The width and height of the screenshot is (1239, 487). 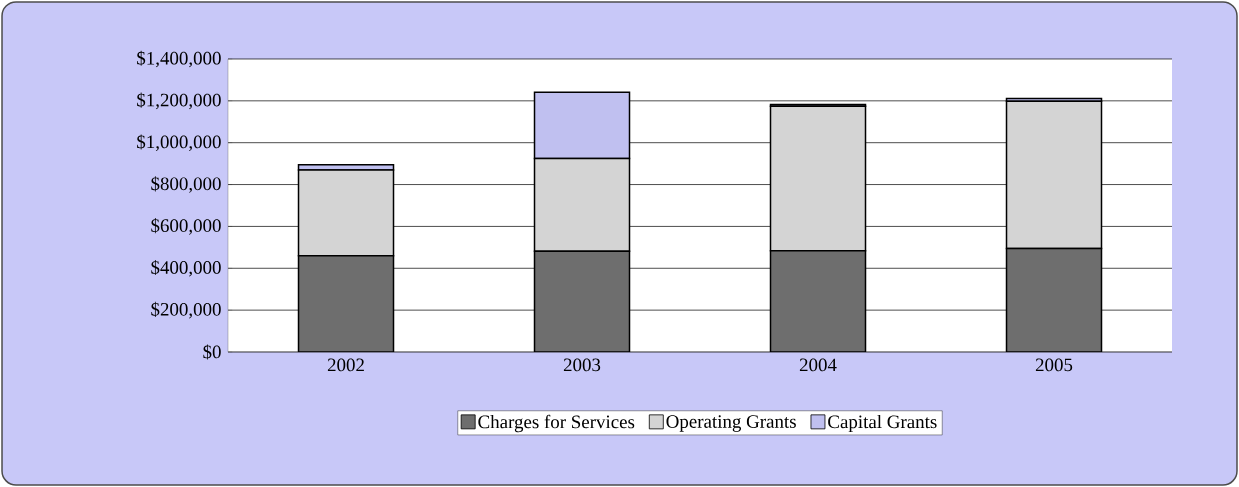 I want to click on x-tick-label: 2002, so click(x=345, y=365).